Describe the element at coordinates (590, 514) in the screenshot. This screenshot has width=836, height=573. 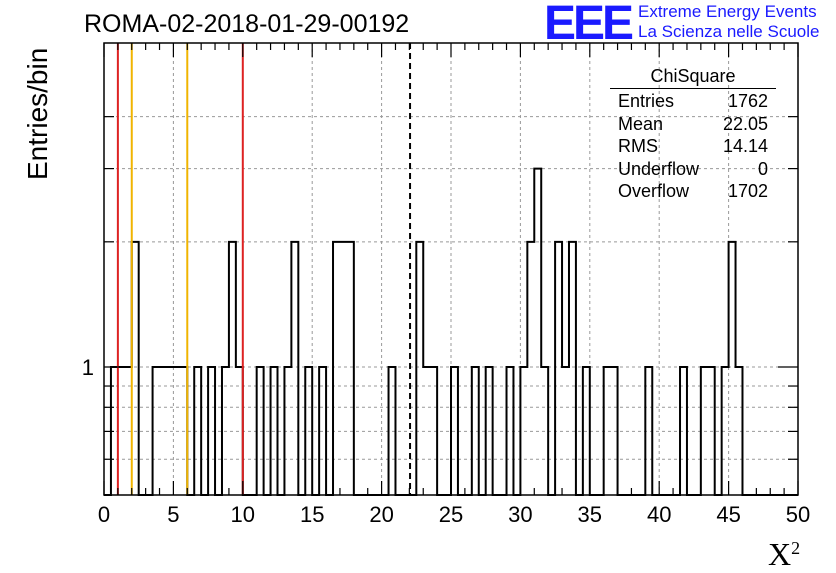
I see `x-tick-label: 35` at that location.